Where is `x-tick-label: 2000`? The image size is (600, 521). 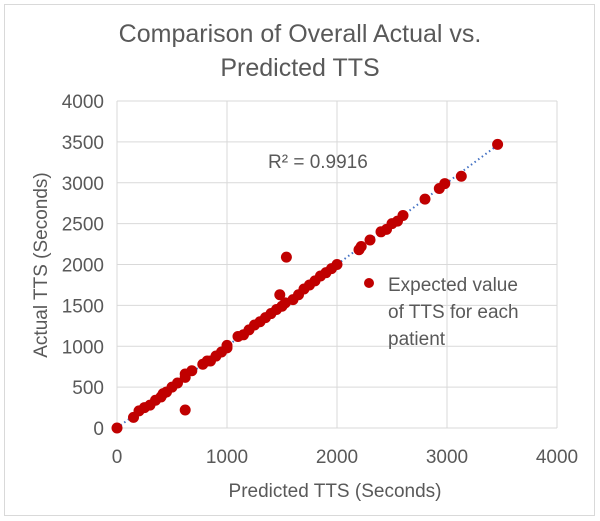 x-tick-label: 2000 is located at coordinates (337, 457).